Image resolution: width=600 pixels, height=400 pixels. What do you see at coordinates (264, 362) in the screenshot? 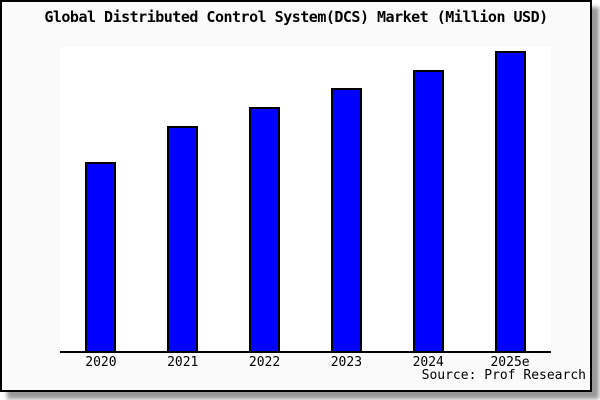
I see `x-tick-label-2022: 2022` at bounding box center [264, 362].